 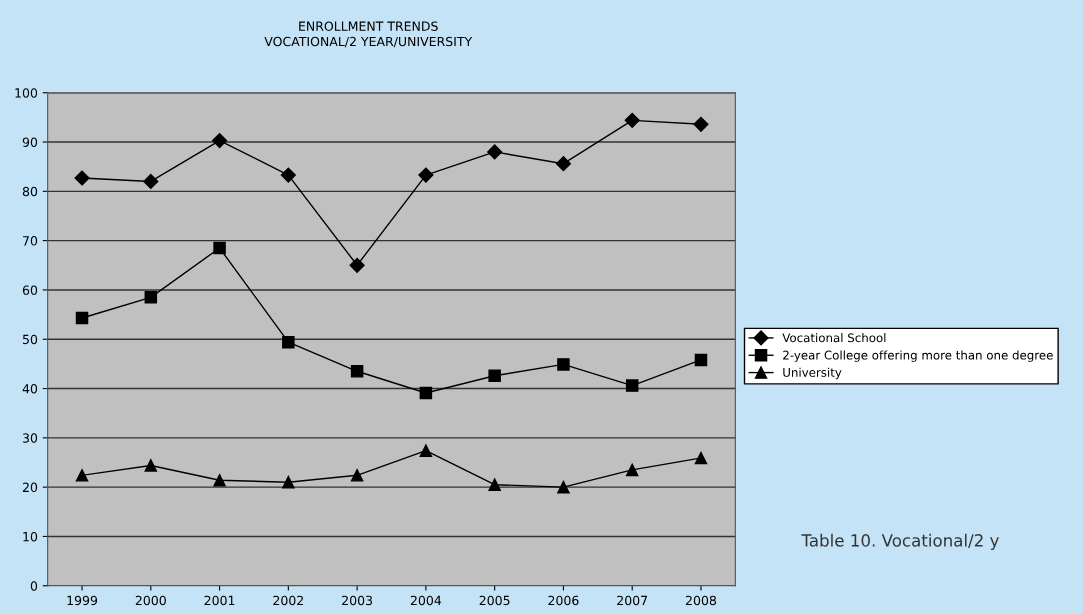 What do you see at coordinates (701, 600) in the screenshot?
I see `x-tick-label: 2008` at bounding box center [701, 600].